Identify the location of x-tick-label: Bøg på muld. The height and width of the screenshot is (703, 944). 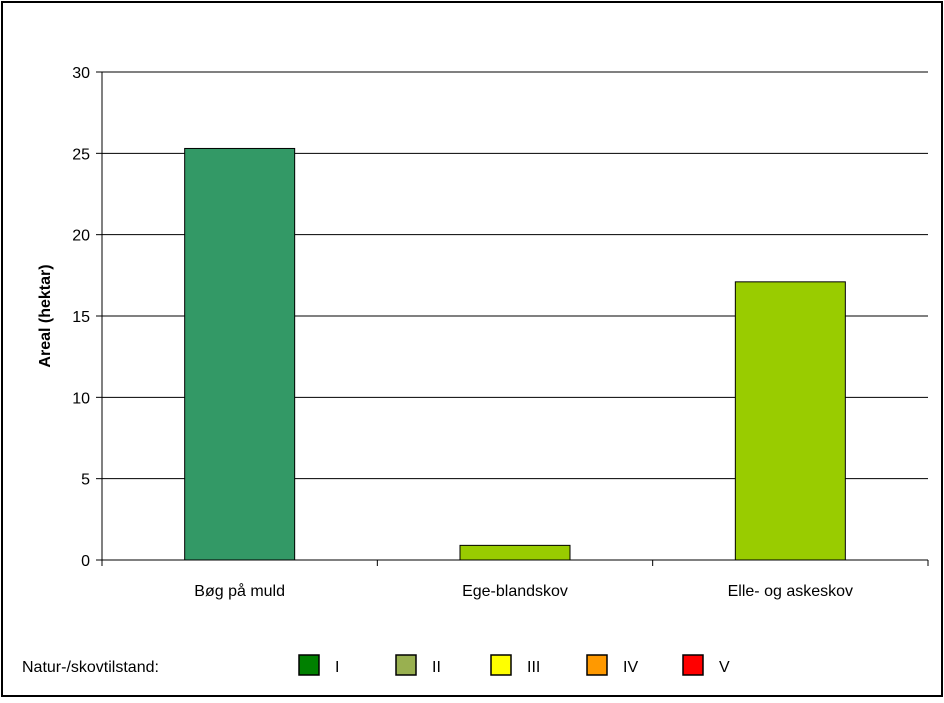
(239, 591).